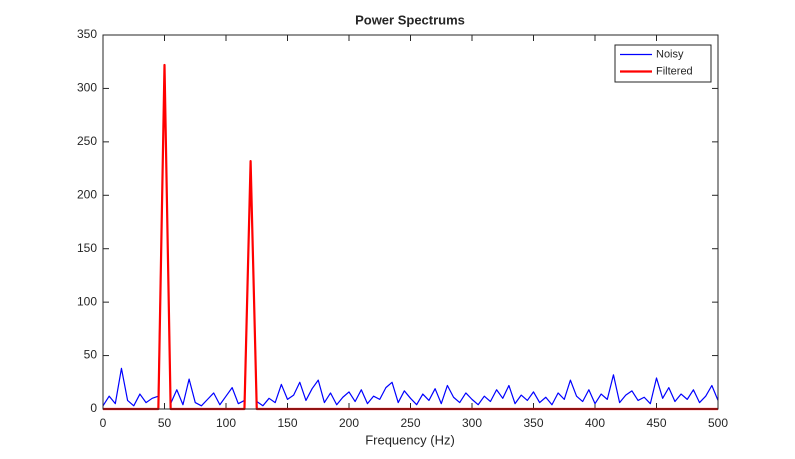 The image size is (795, 459). Describe the element at coordinates (472, 423) in the screenshot. I see `x-tick-label: 300` at that location.